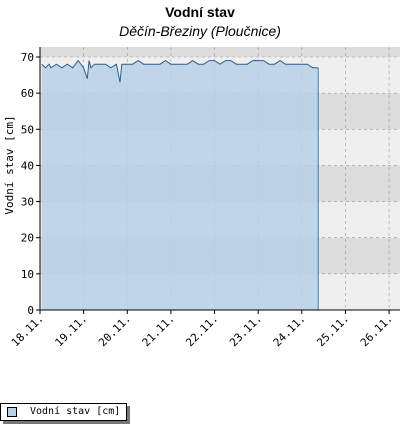  What do you see at coordinates (9, 164) in the screenshot?
I see `y-axis-label: Vodní stav [cm]` at bounding box center [9, 164].